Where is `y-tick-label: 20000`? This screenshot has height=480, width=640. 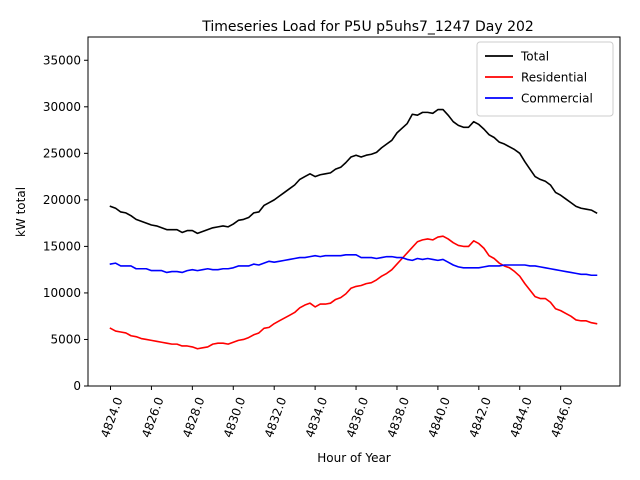
y-tick-label: 20000 is located at coordinates (62, 200).